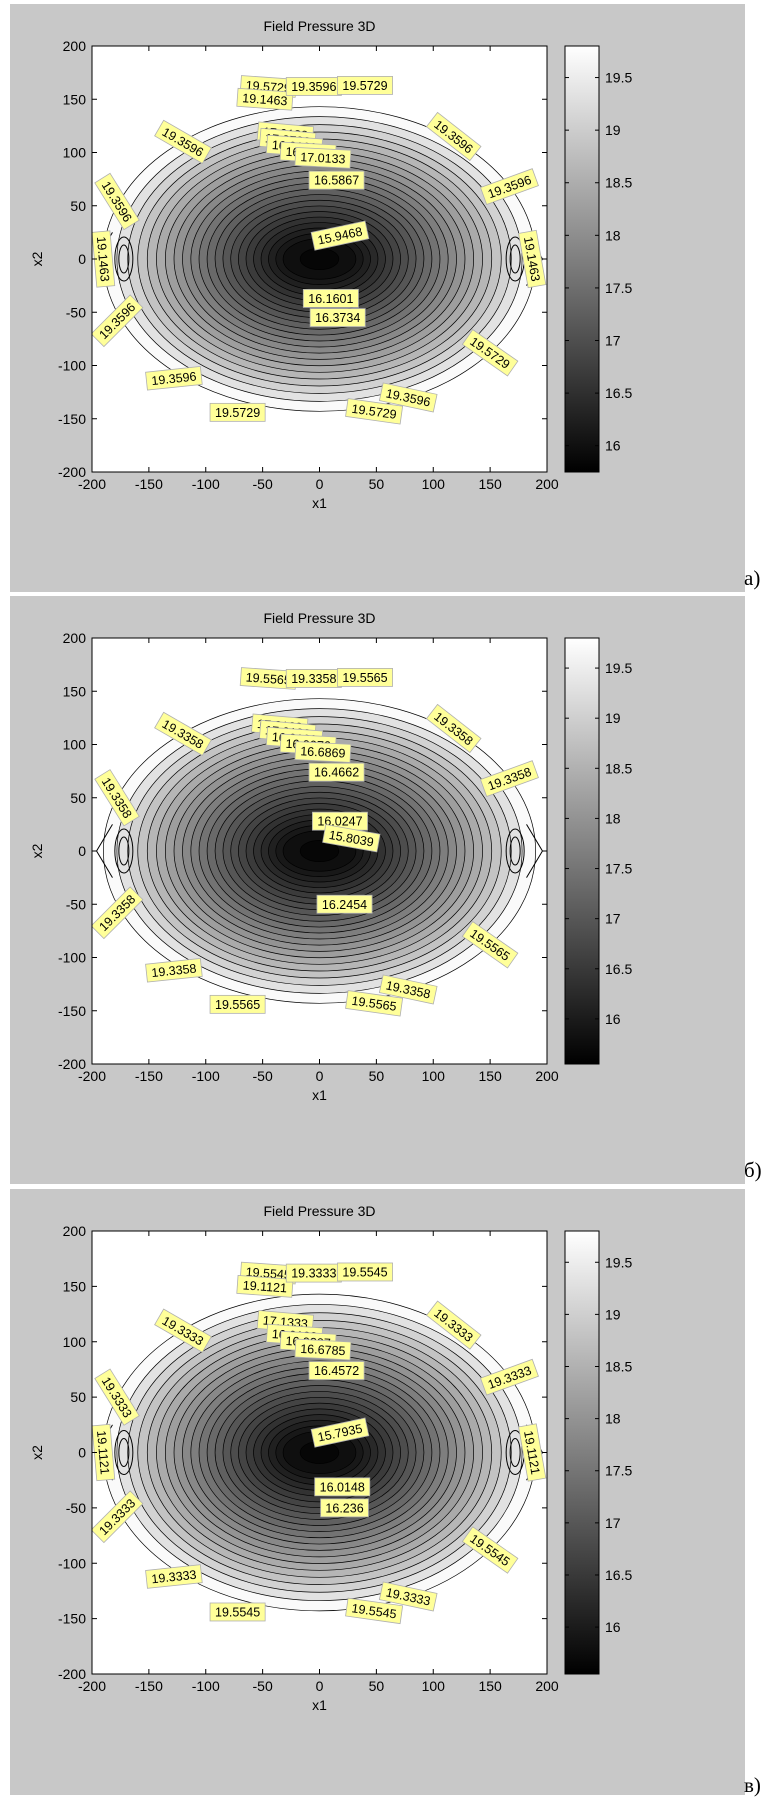  Describe the element at coordinates (340, 1432) in the screenshot. I see `contour-label: 15.7935` at that location.